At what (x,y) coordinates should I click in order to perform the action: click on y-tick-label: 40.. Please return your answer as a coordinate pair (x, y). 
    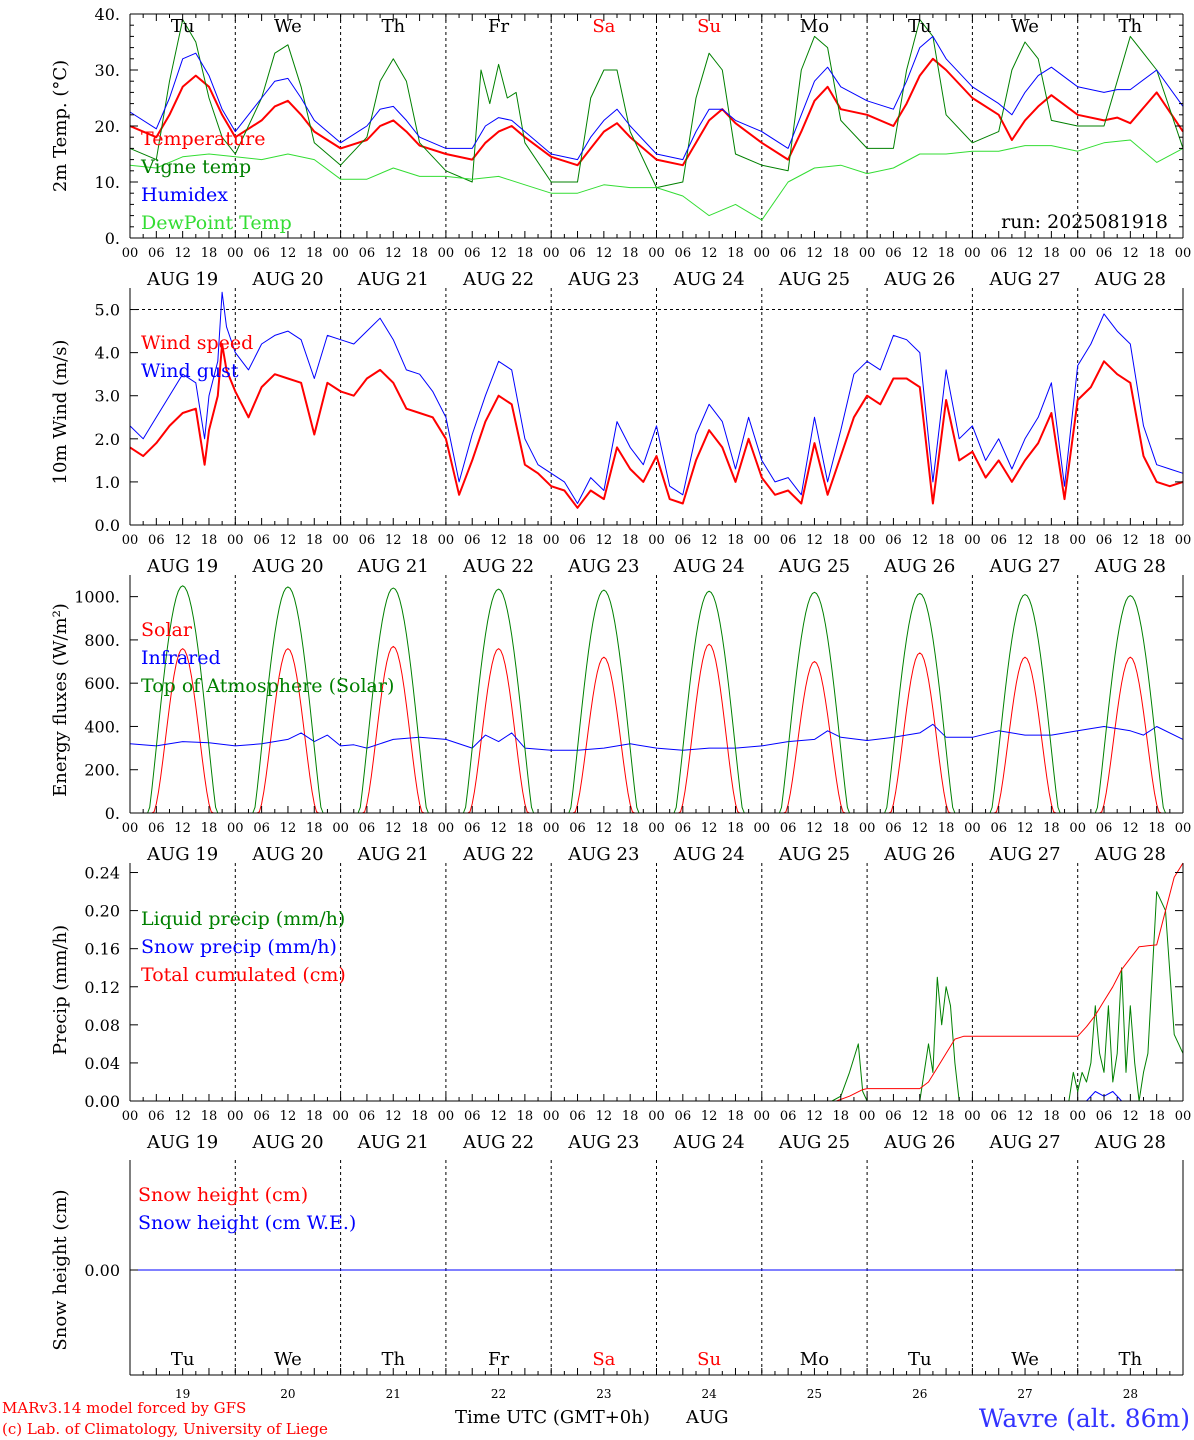
    Looking at the image, I should click on (107, 14).